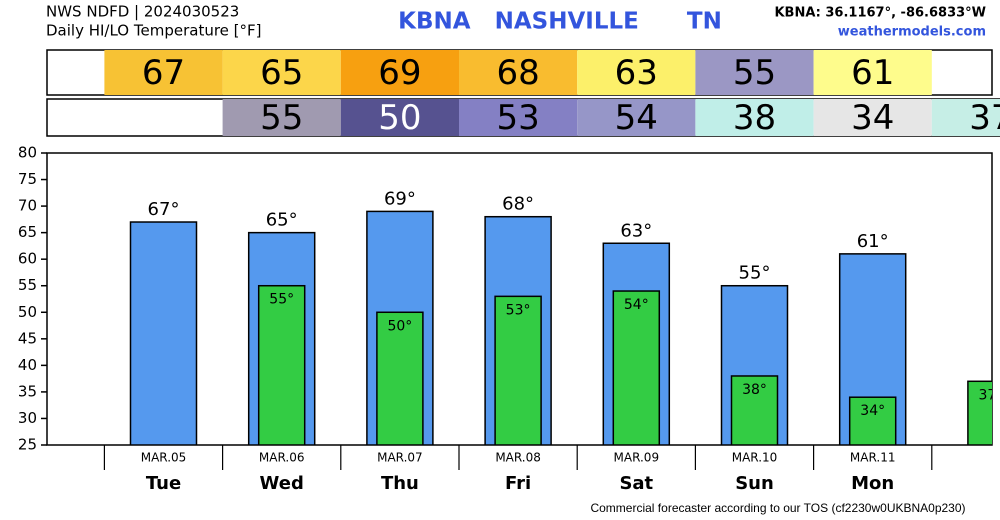  I want to click on day-label: Thu, so click(400, 483).